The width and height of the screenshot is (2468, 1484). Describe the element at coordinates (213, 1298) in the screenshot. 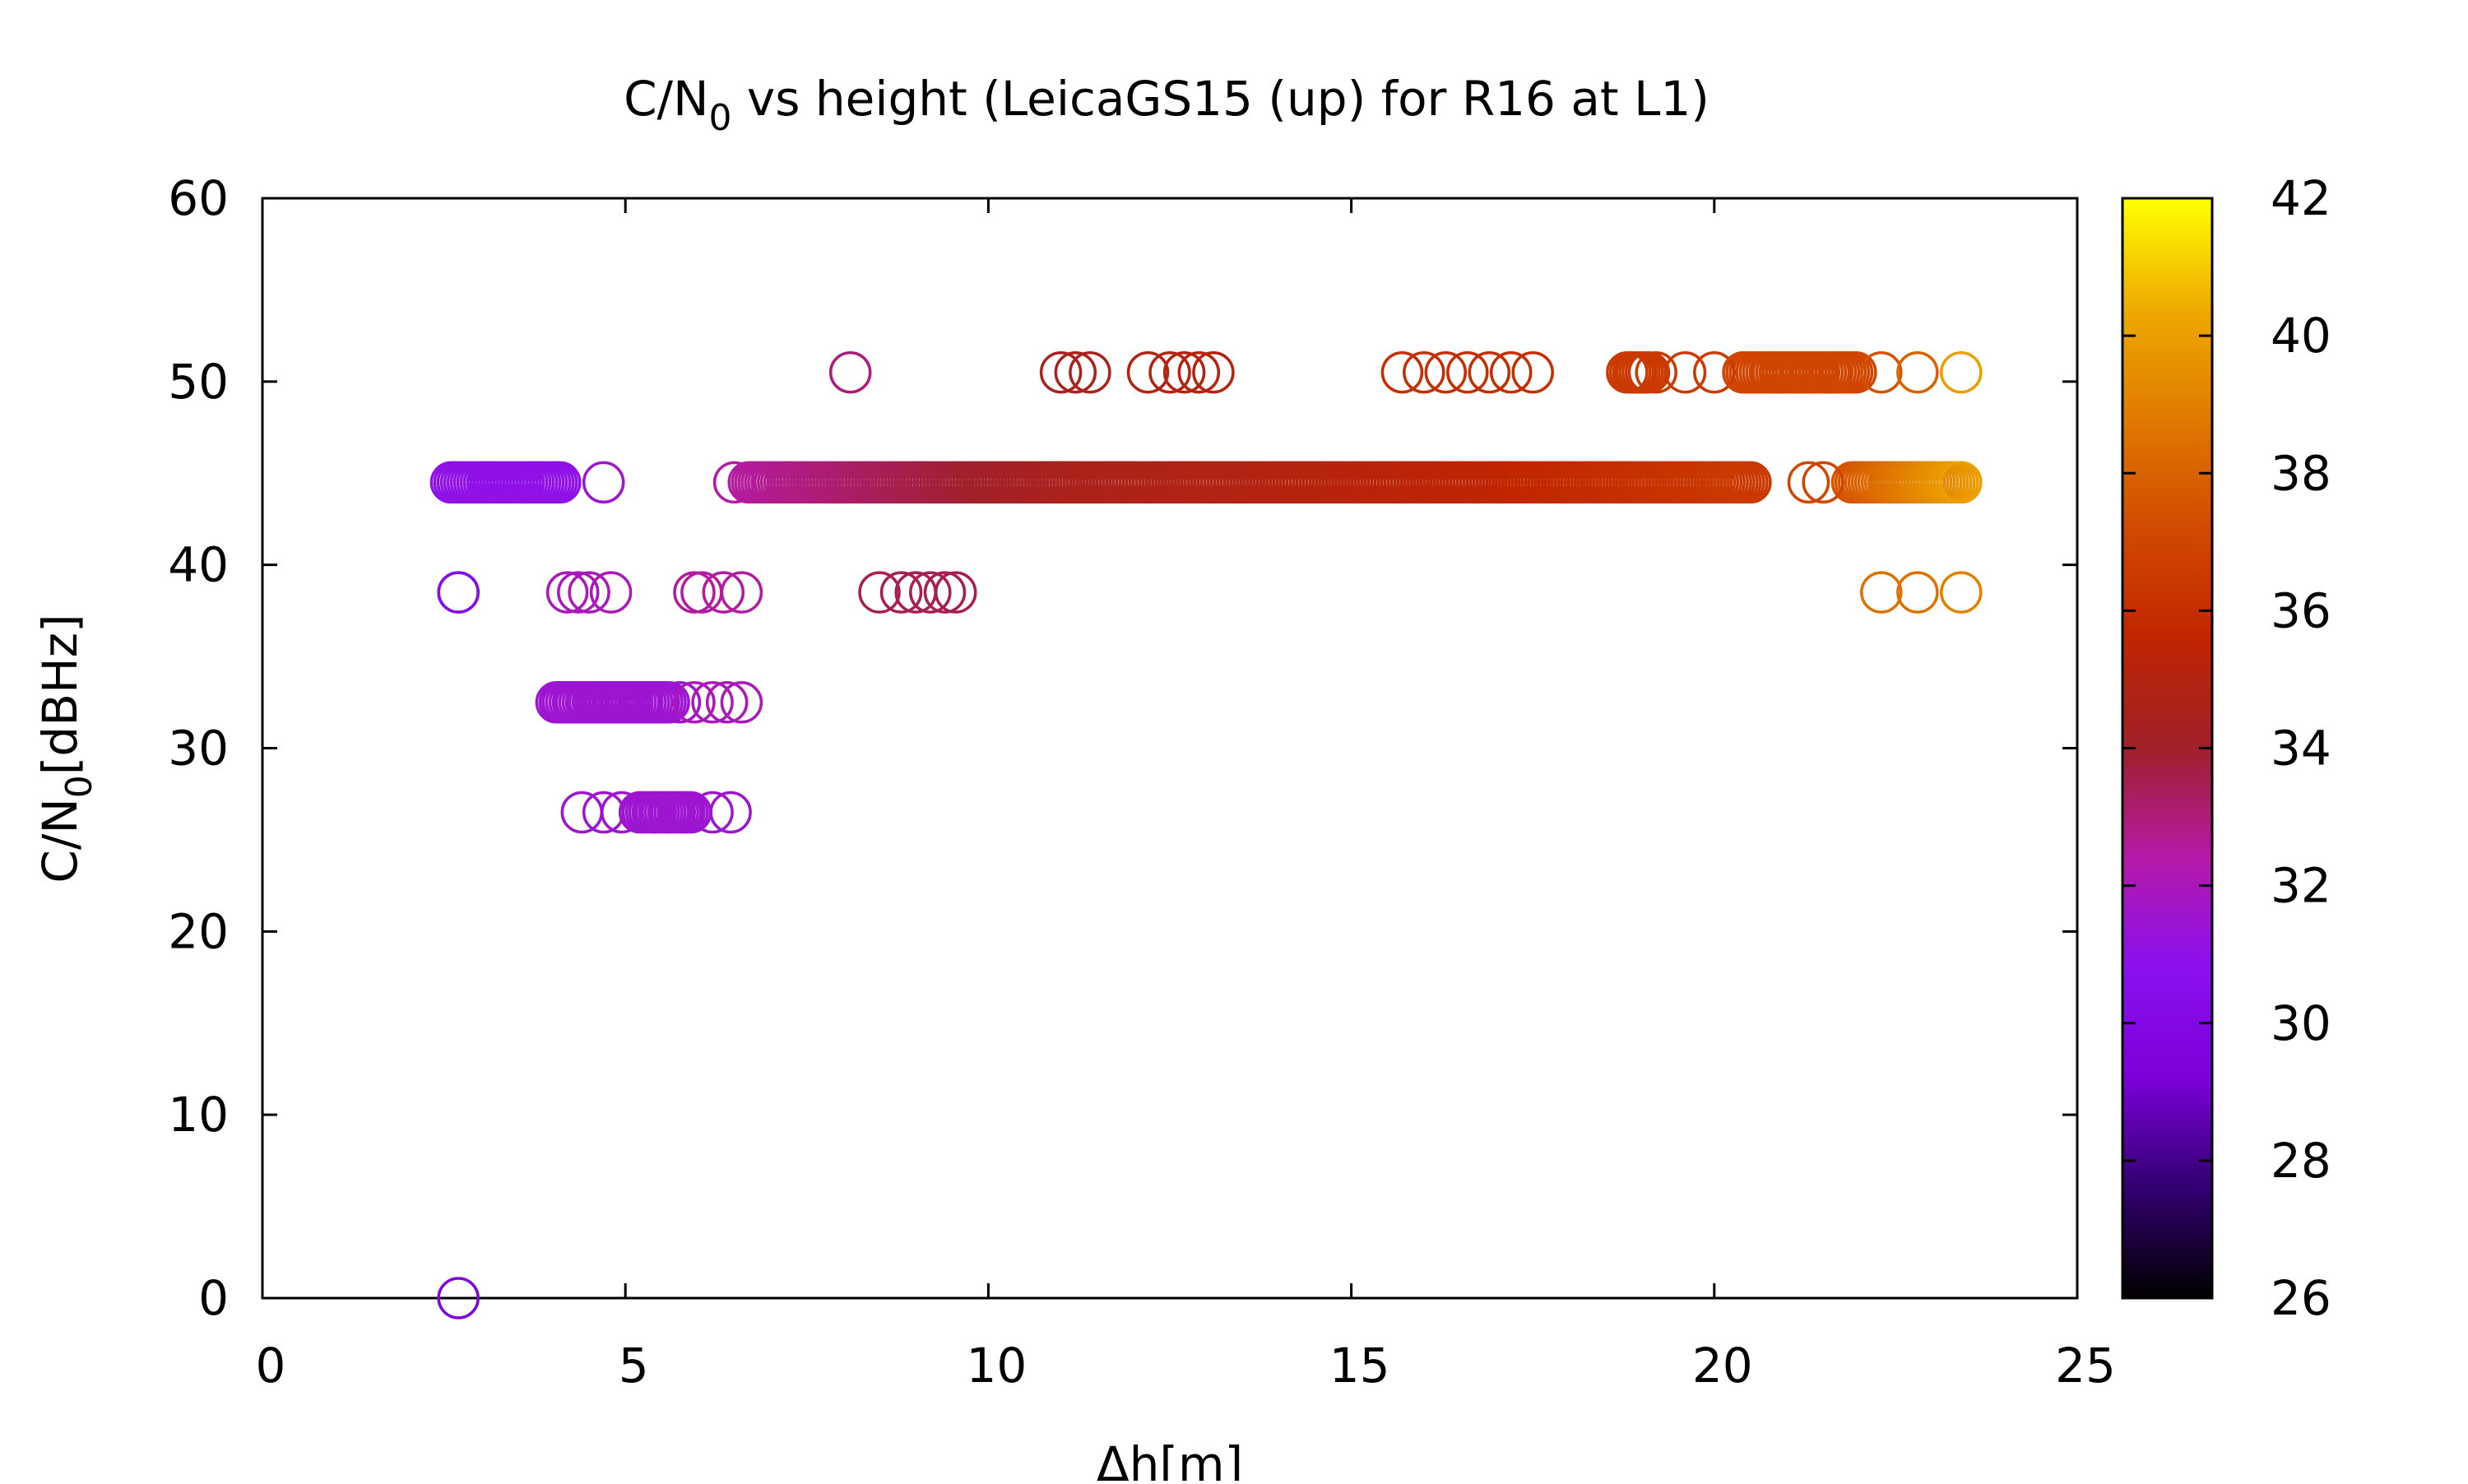

I see `y-tick-label: 0` at that location.